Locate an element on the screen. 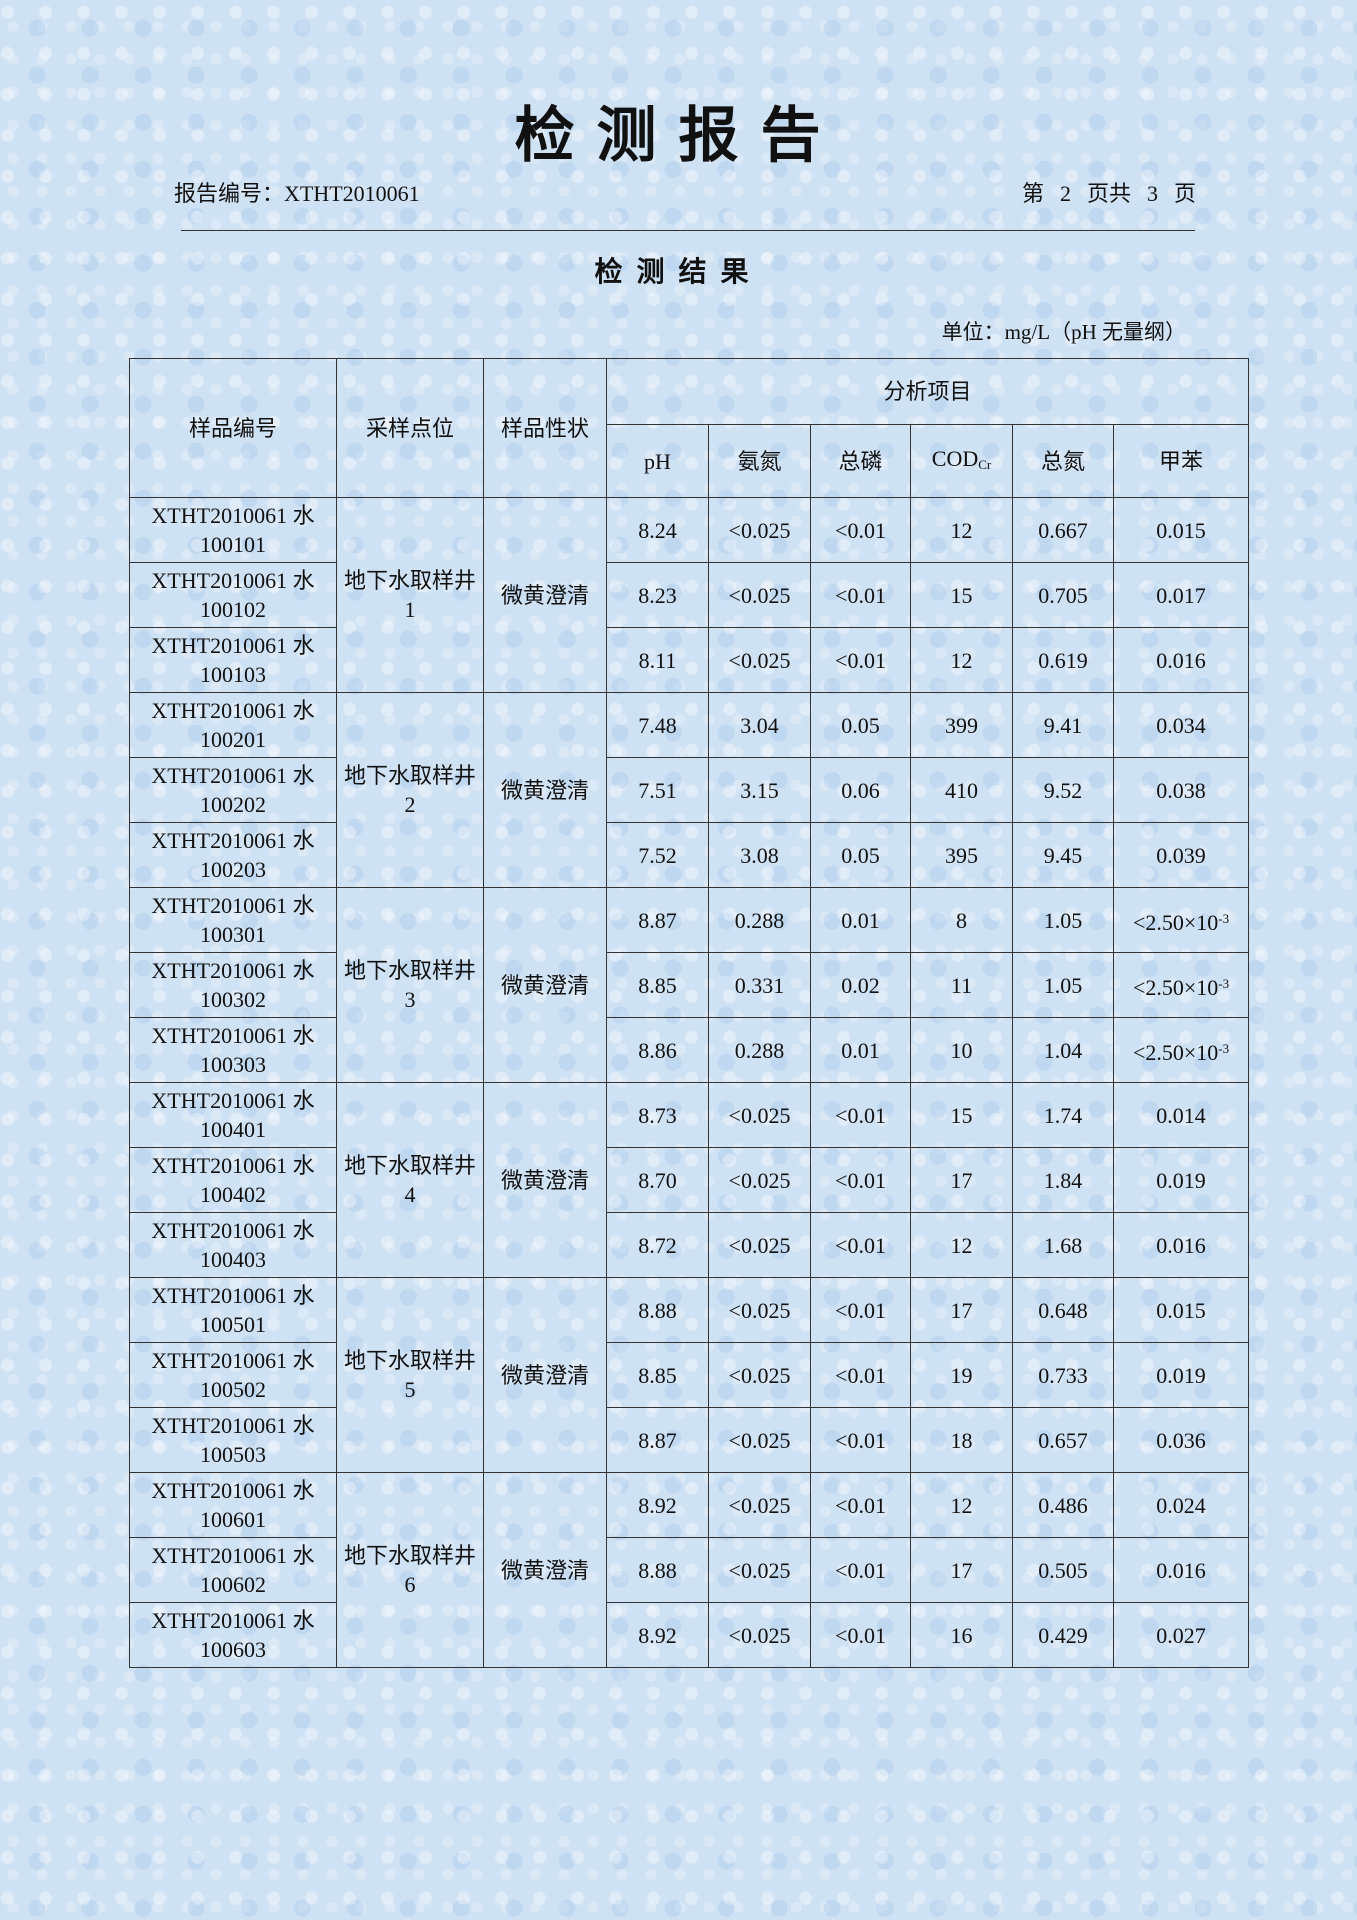  header-total-p: 总磷 is located at coordinates (860, 461).